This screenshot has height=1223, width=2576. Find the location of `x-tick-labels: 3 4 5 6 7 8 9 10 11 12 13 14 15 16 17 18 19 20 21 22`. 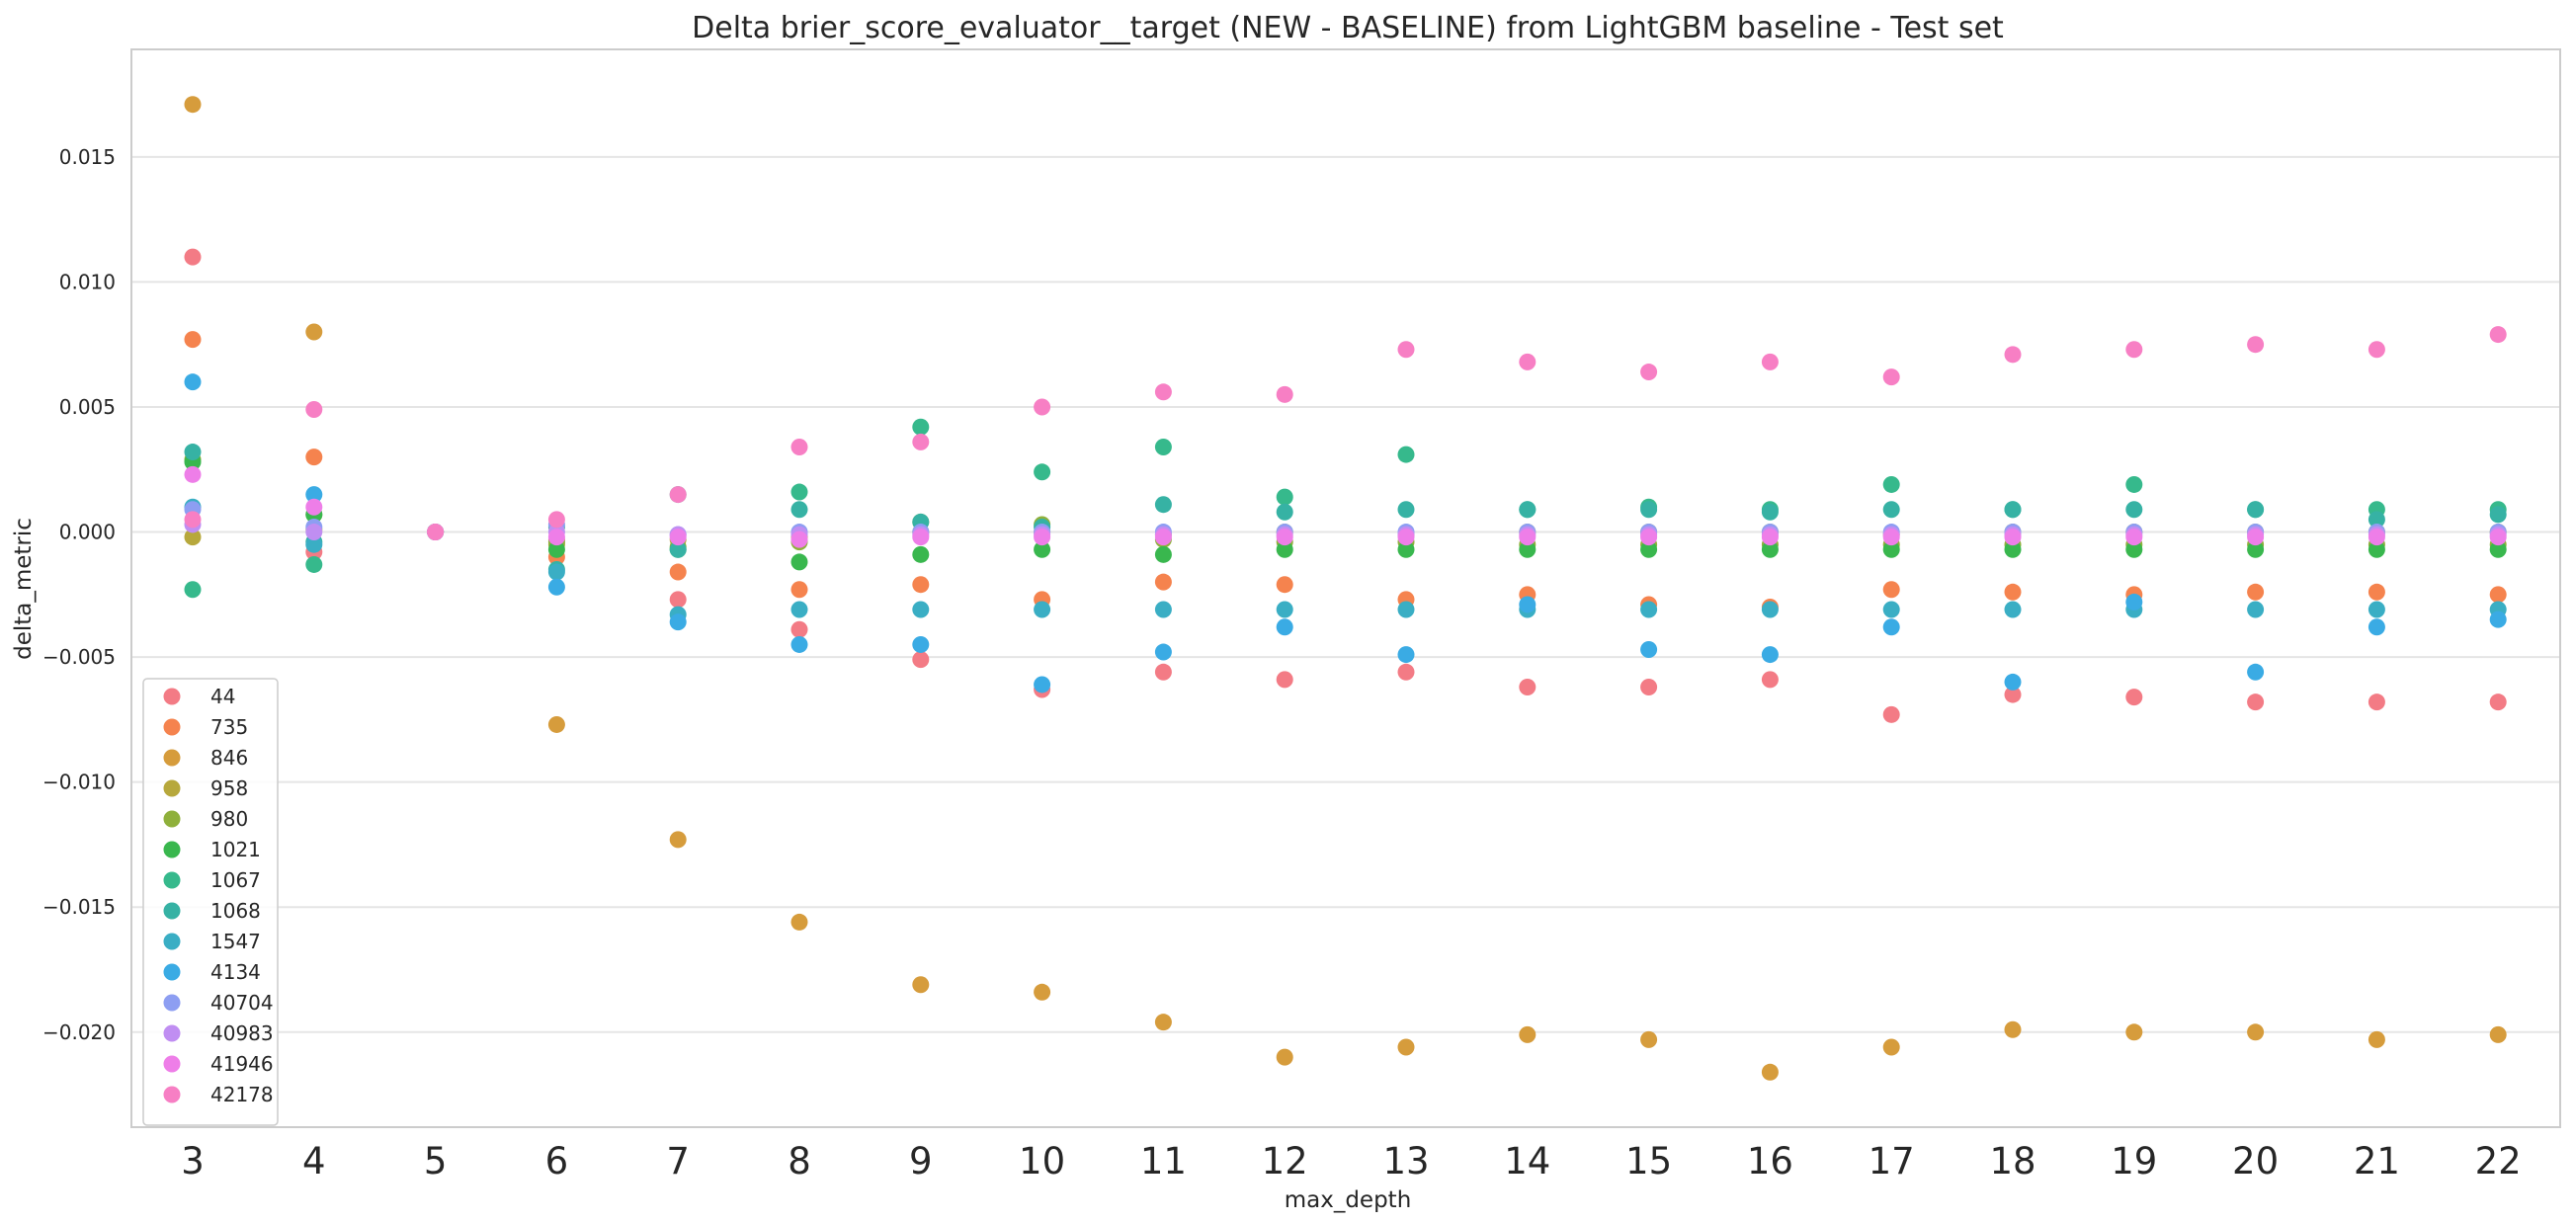

x-tick-labels: 3 4 5 6 7 8 9 10 11 12 13 14 15 16 17 18 19 20 21 22 is located at coordinates (1351, 1161).